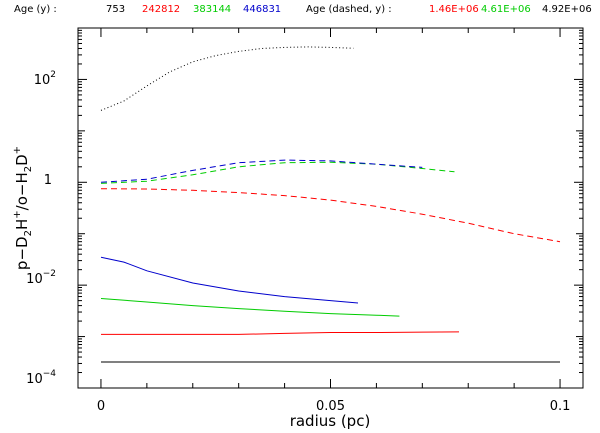 Image resolution: width=600 pixels, height=433 pixels. I want to click on legend-dashed-heading: Age (dashed, y) :, so click(349, 9).